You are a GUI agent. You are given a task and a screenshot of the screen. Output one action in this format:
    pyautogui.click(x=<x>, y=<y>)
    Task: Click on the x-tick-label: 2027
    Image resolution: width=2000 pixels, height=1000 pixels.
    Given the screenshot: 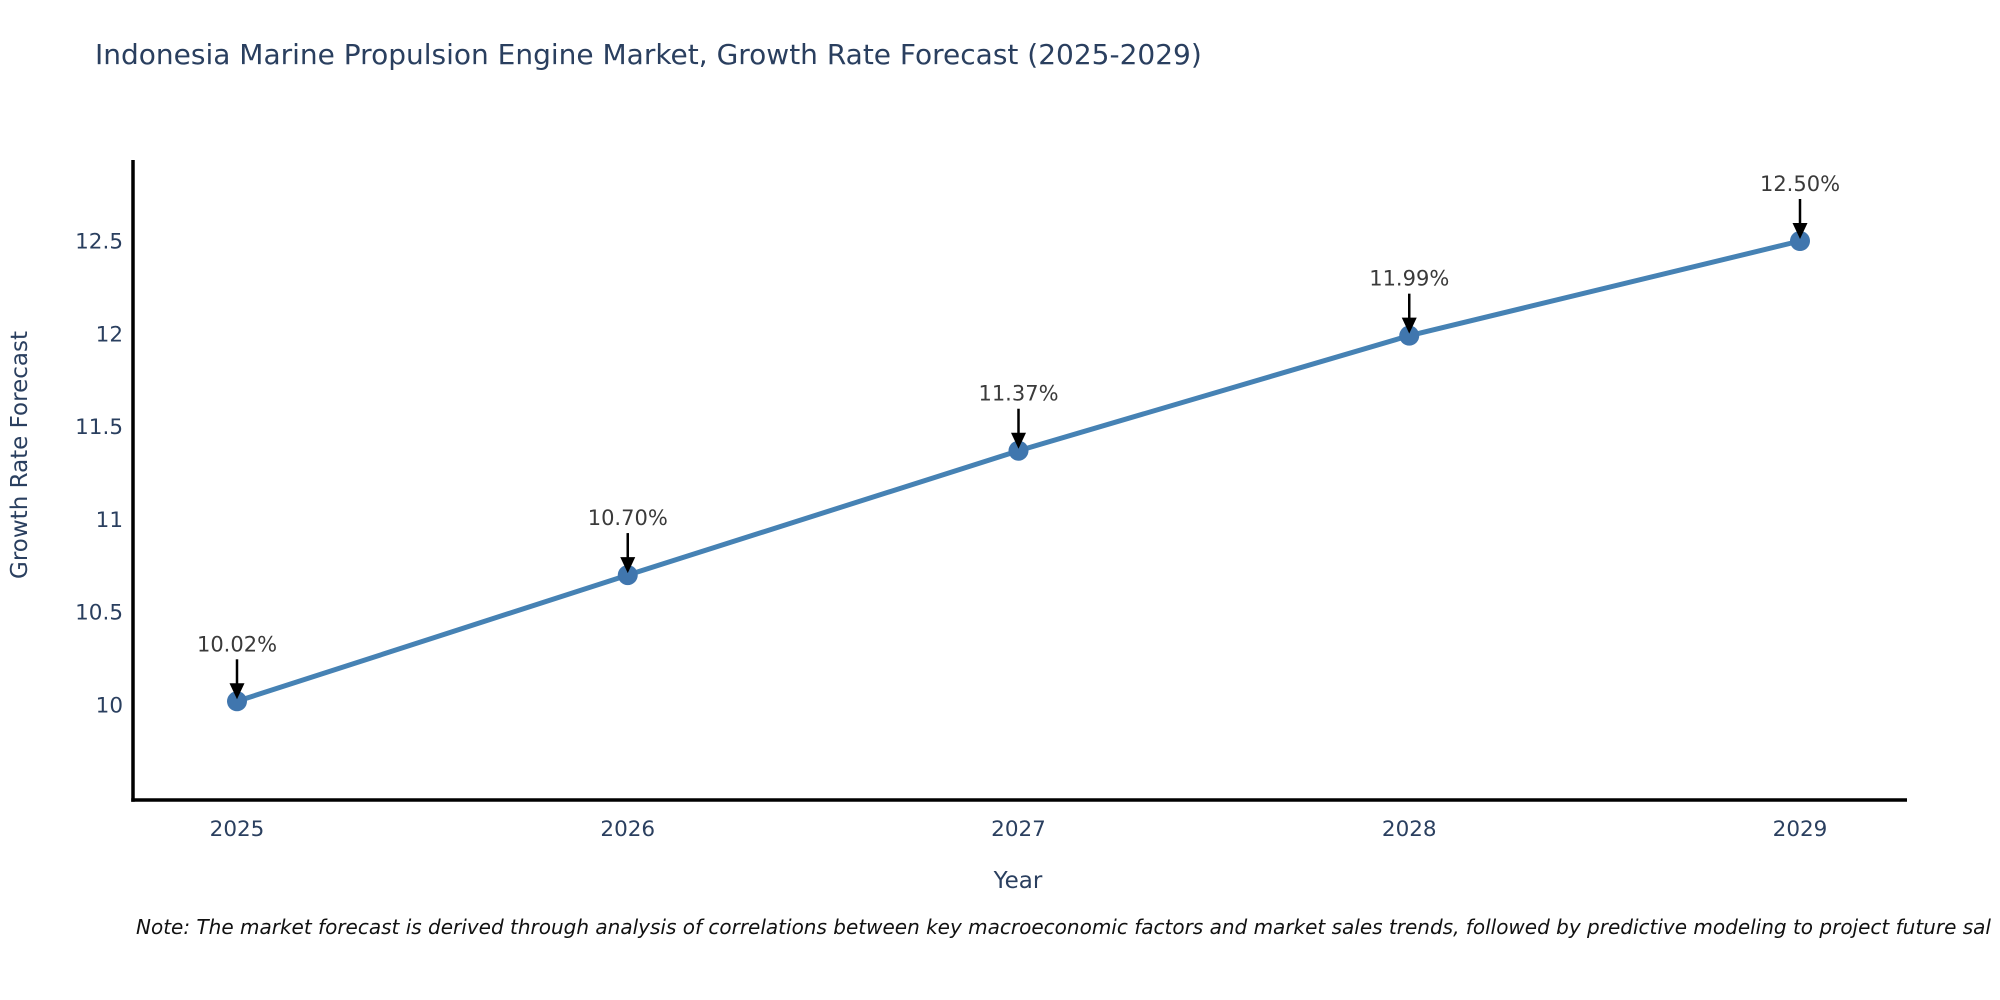 What is the action you would take?
    pyautogui.click(x=1018, y=829)
    